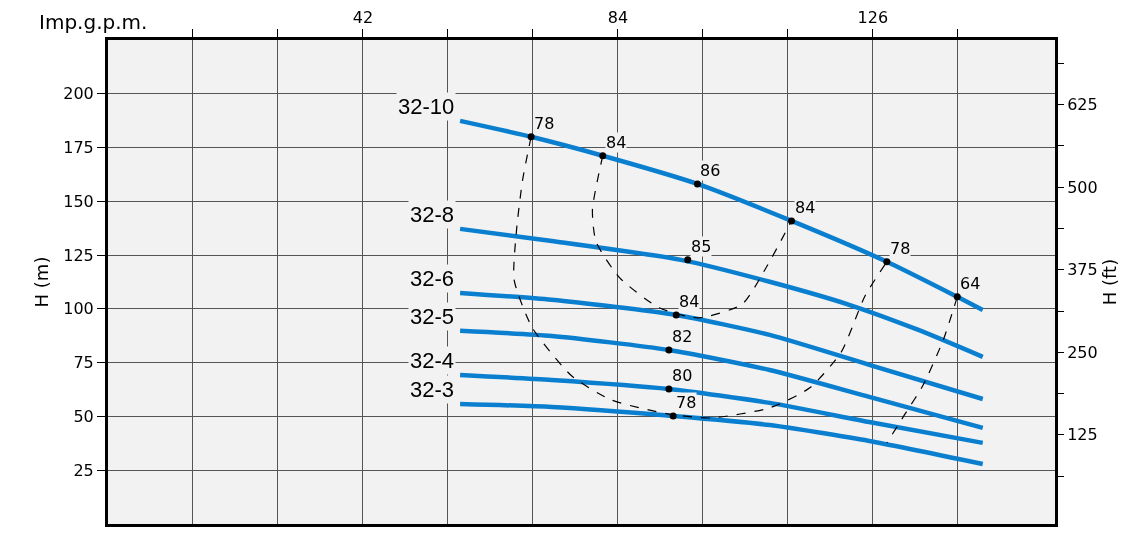 This screenshot has height=540, width=1135. What do you see at coordinates (1082, 435) in the screenshot?
I see `y2-tick-label: 125` at bounding box center [1082, 435].